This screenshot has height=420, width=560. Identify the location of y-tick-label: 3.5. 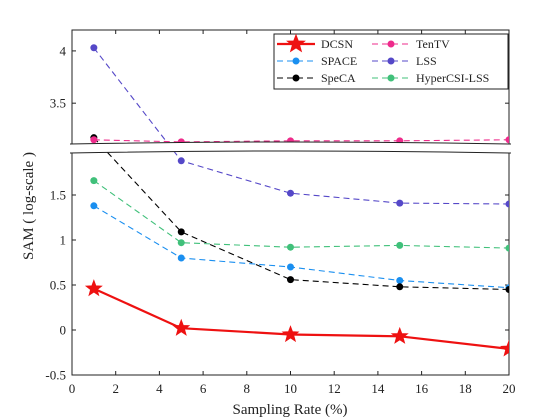
(58, 103).